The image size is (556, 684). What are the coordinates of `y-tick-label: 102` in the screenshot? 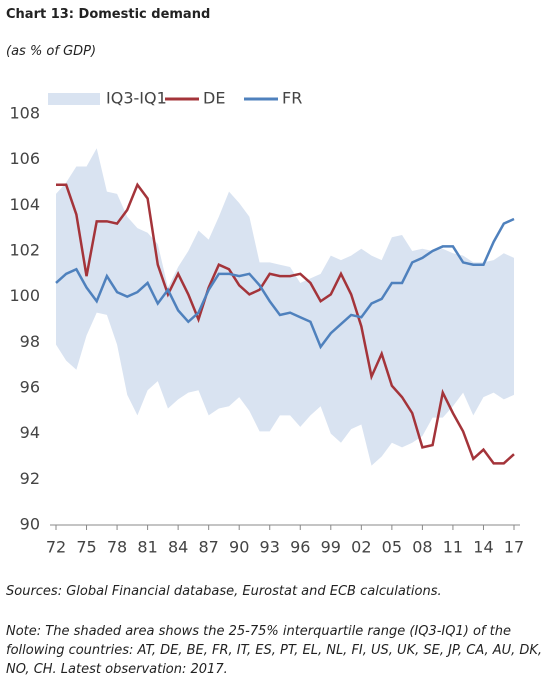 It's located at (24, 250).